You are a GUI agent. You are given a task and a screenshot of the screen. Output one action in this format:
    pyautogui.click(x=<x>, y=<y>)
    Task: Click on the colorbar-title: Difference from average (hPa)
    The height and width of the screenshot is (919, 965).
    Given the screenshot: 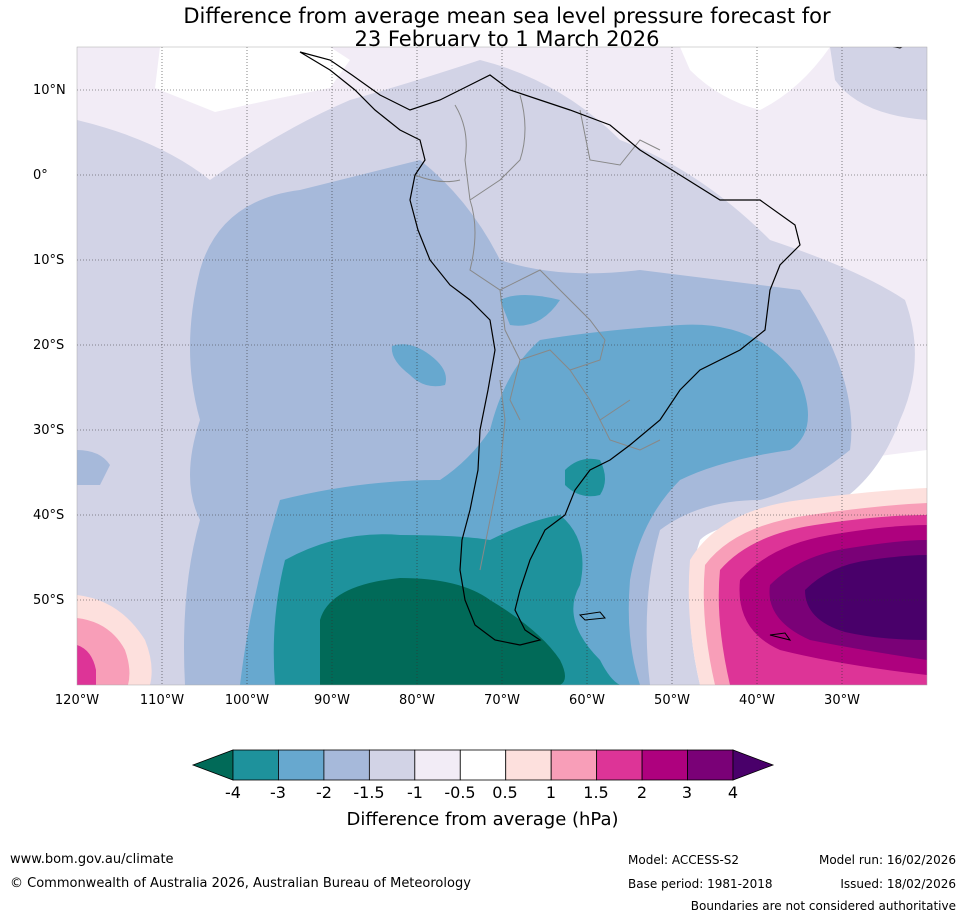 What is the action you would take?
    pyautogui.click(x=482, y=819)
    